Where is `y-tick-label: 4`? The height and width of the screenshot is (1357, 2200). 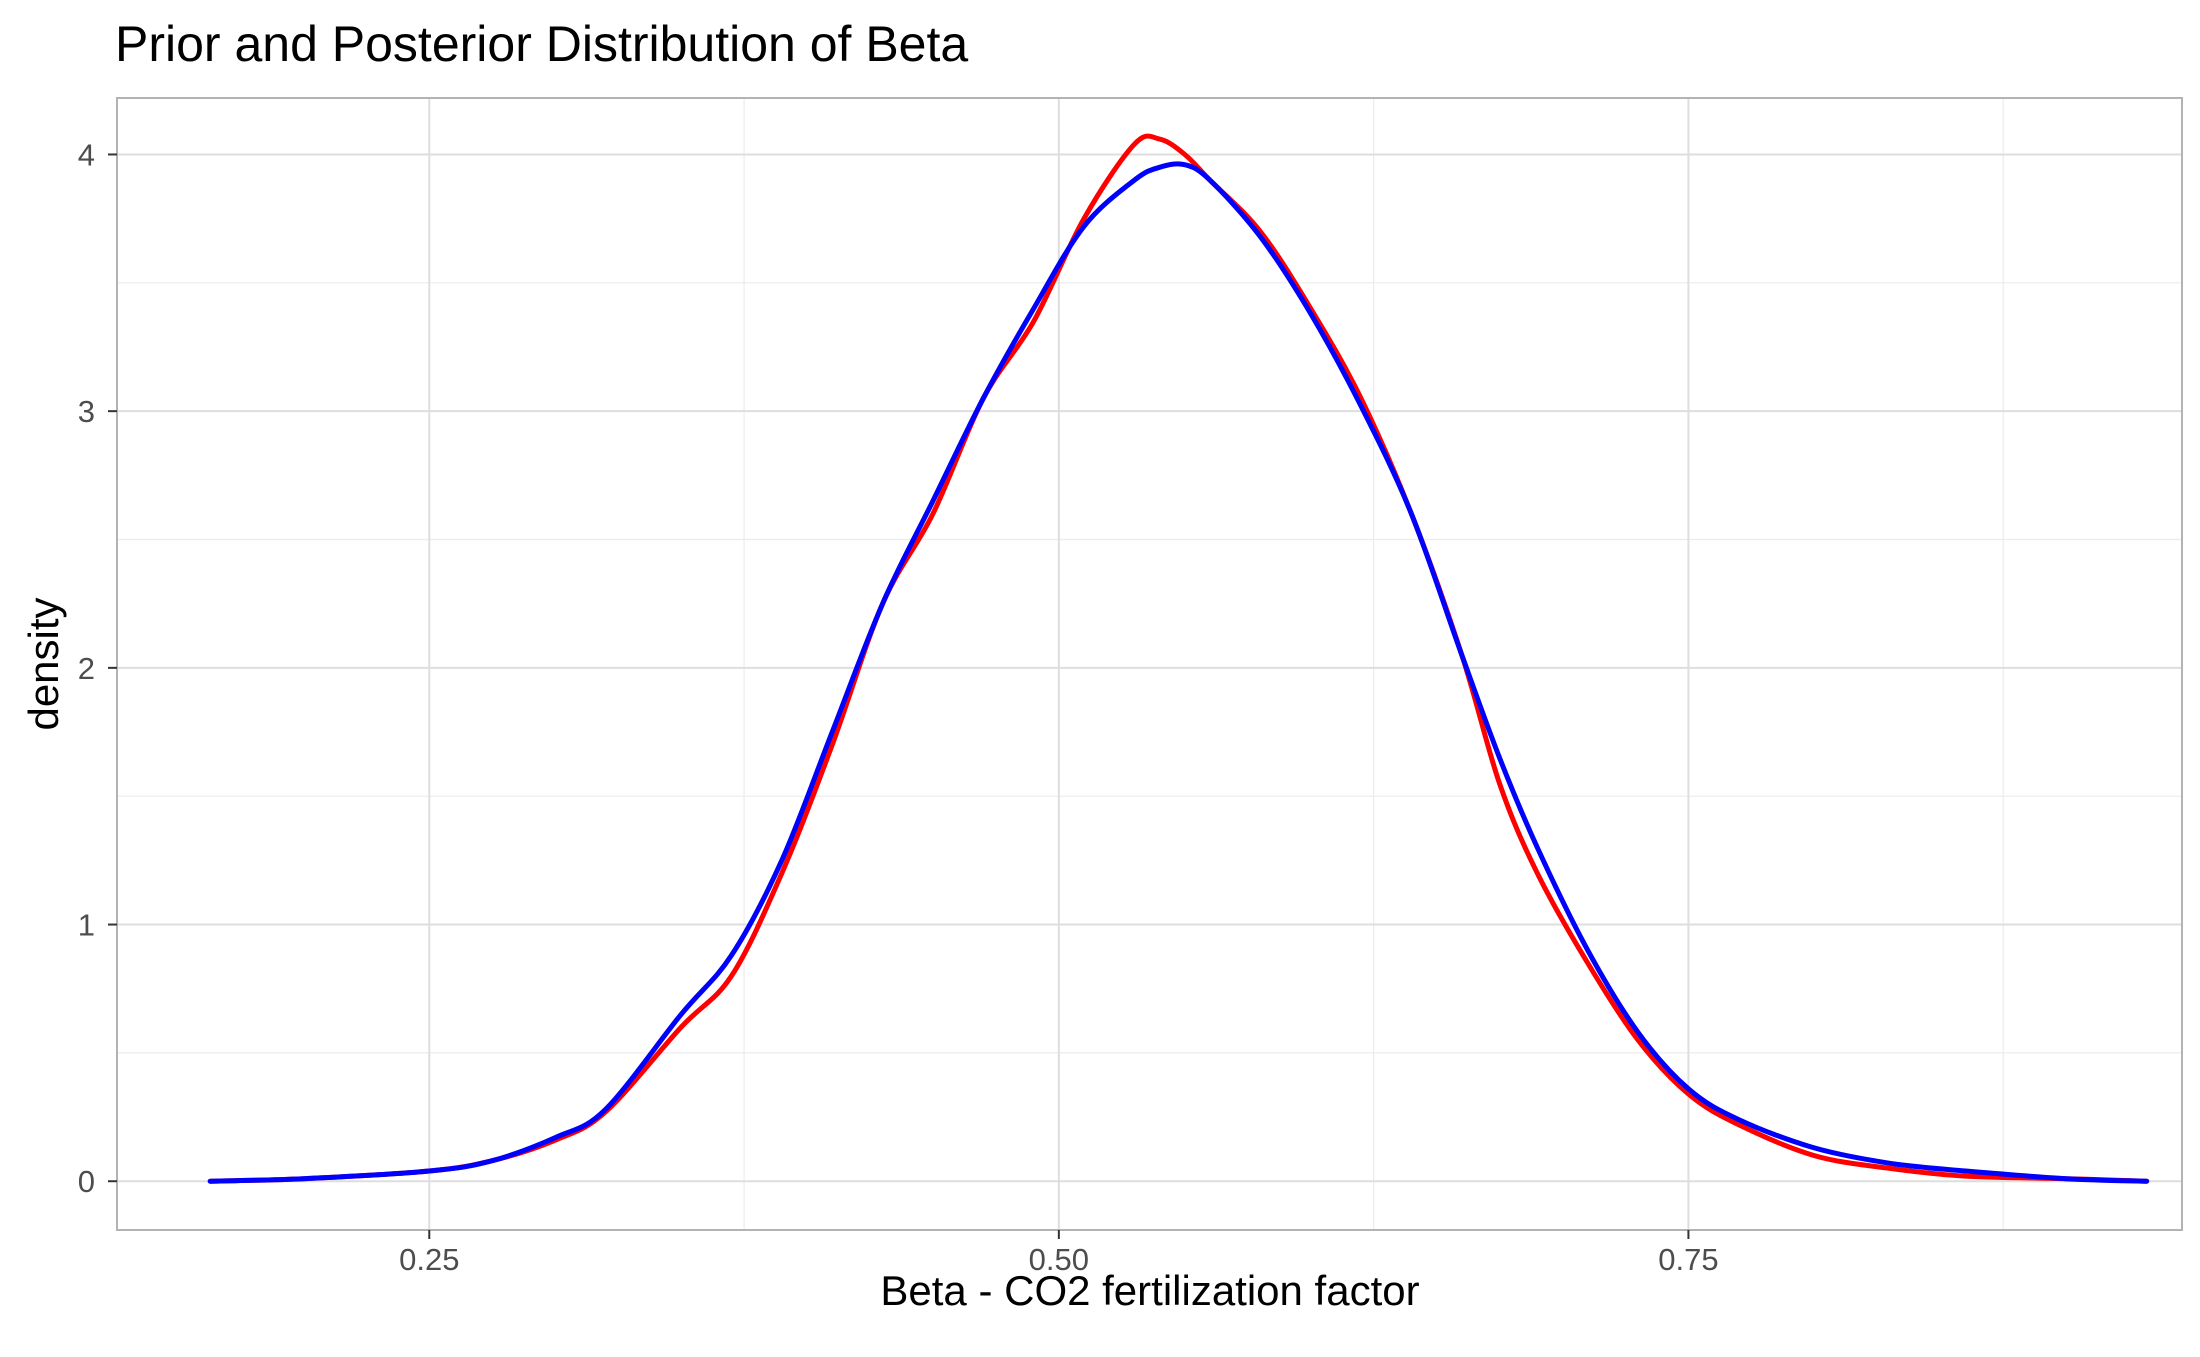 y-tick-label: 4 is located at coordinates (86, 154).